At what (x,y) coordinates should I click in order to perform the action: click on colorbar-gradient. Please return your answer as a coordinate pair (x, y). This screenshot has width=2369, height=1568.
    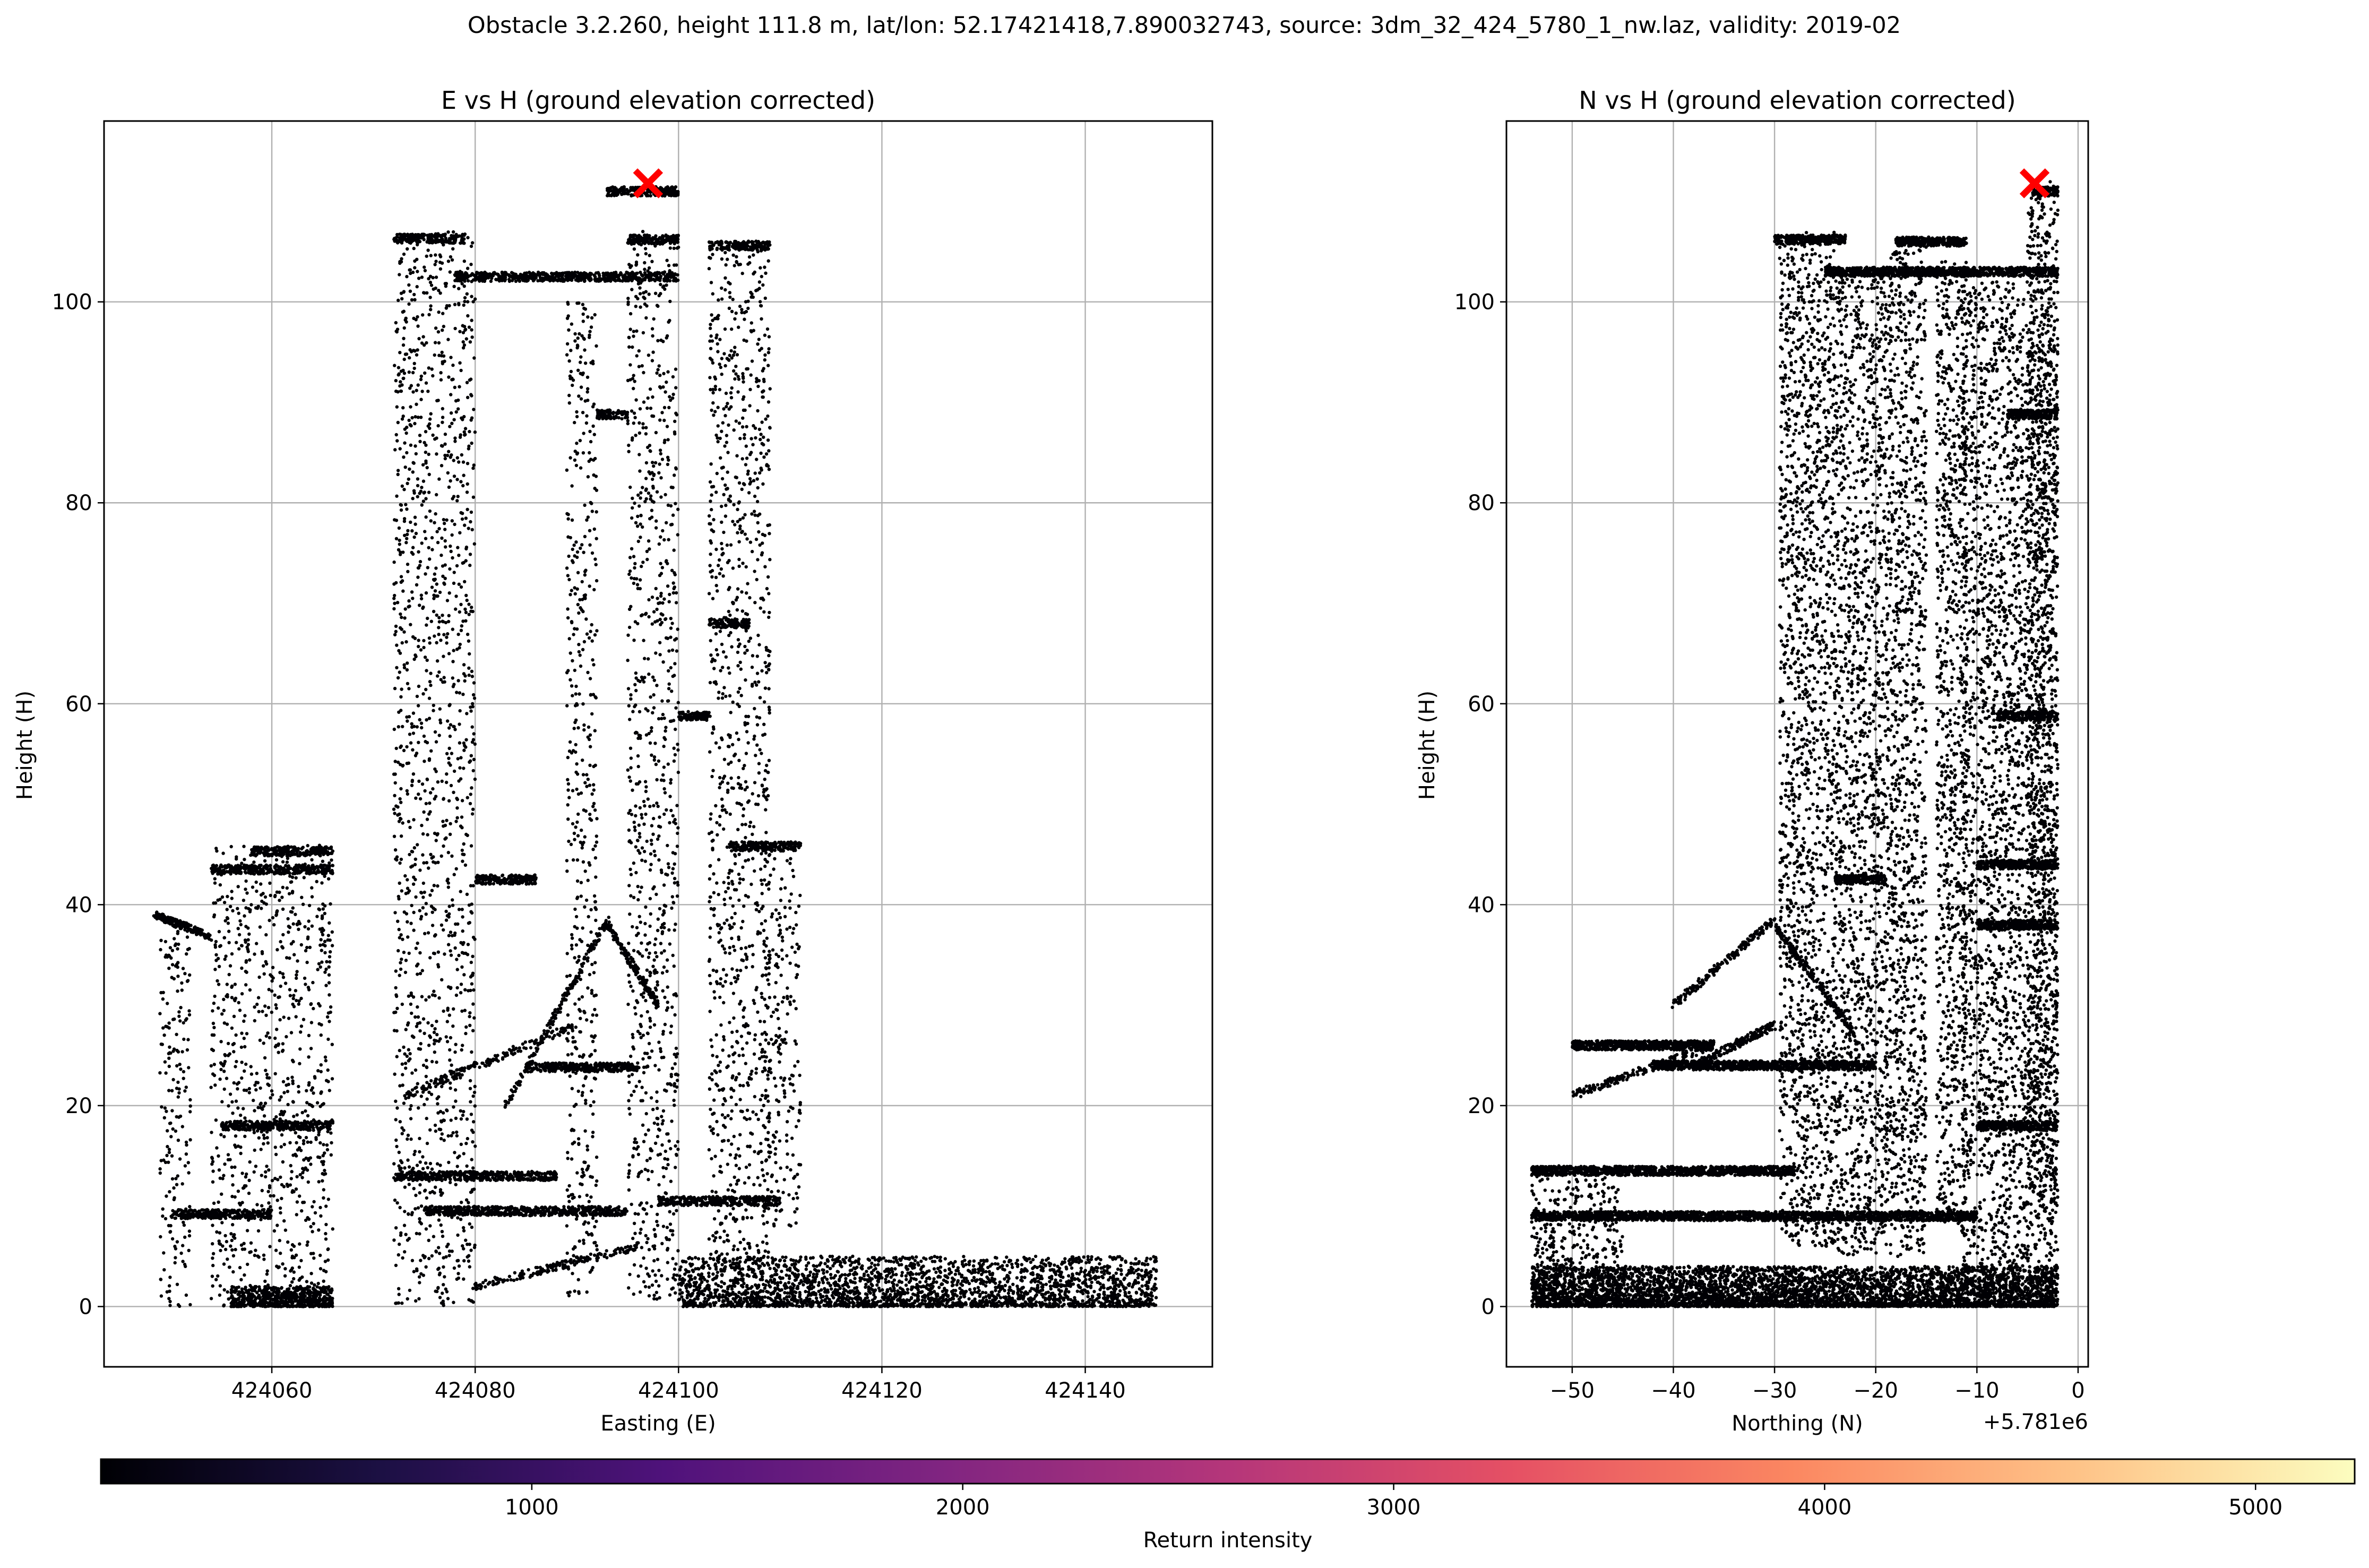
    Looking at the image, I should click on (1228, 1471).